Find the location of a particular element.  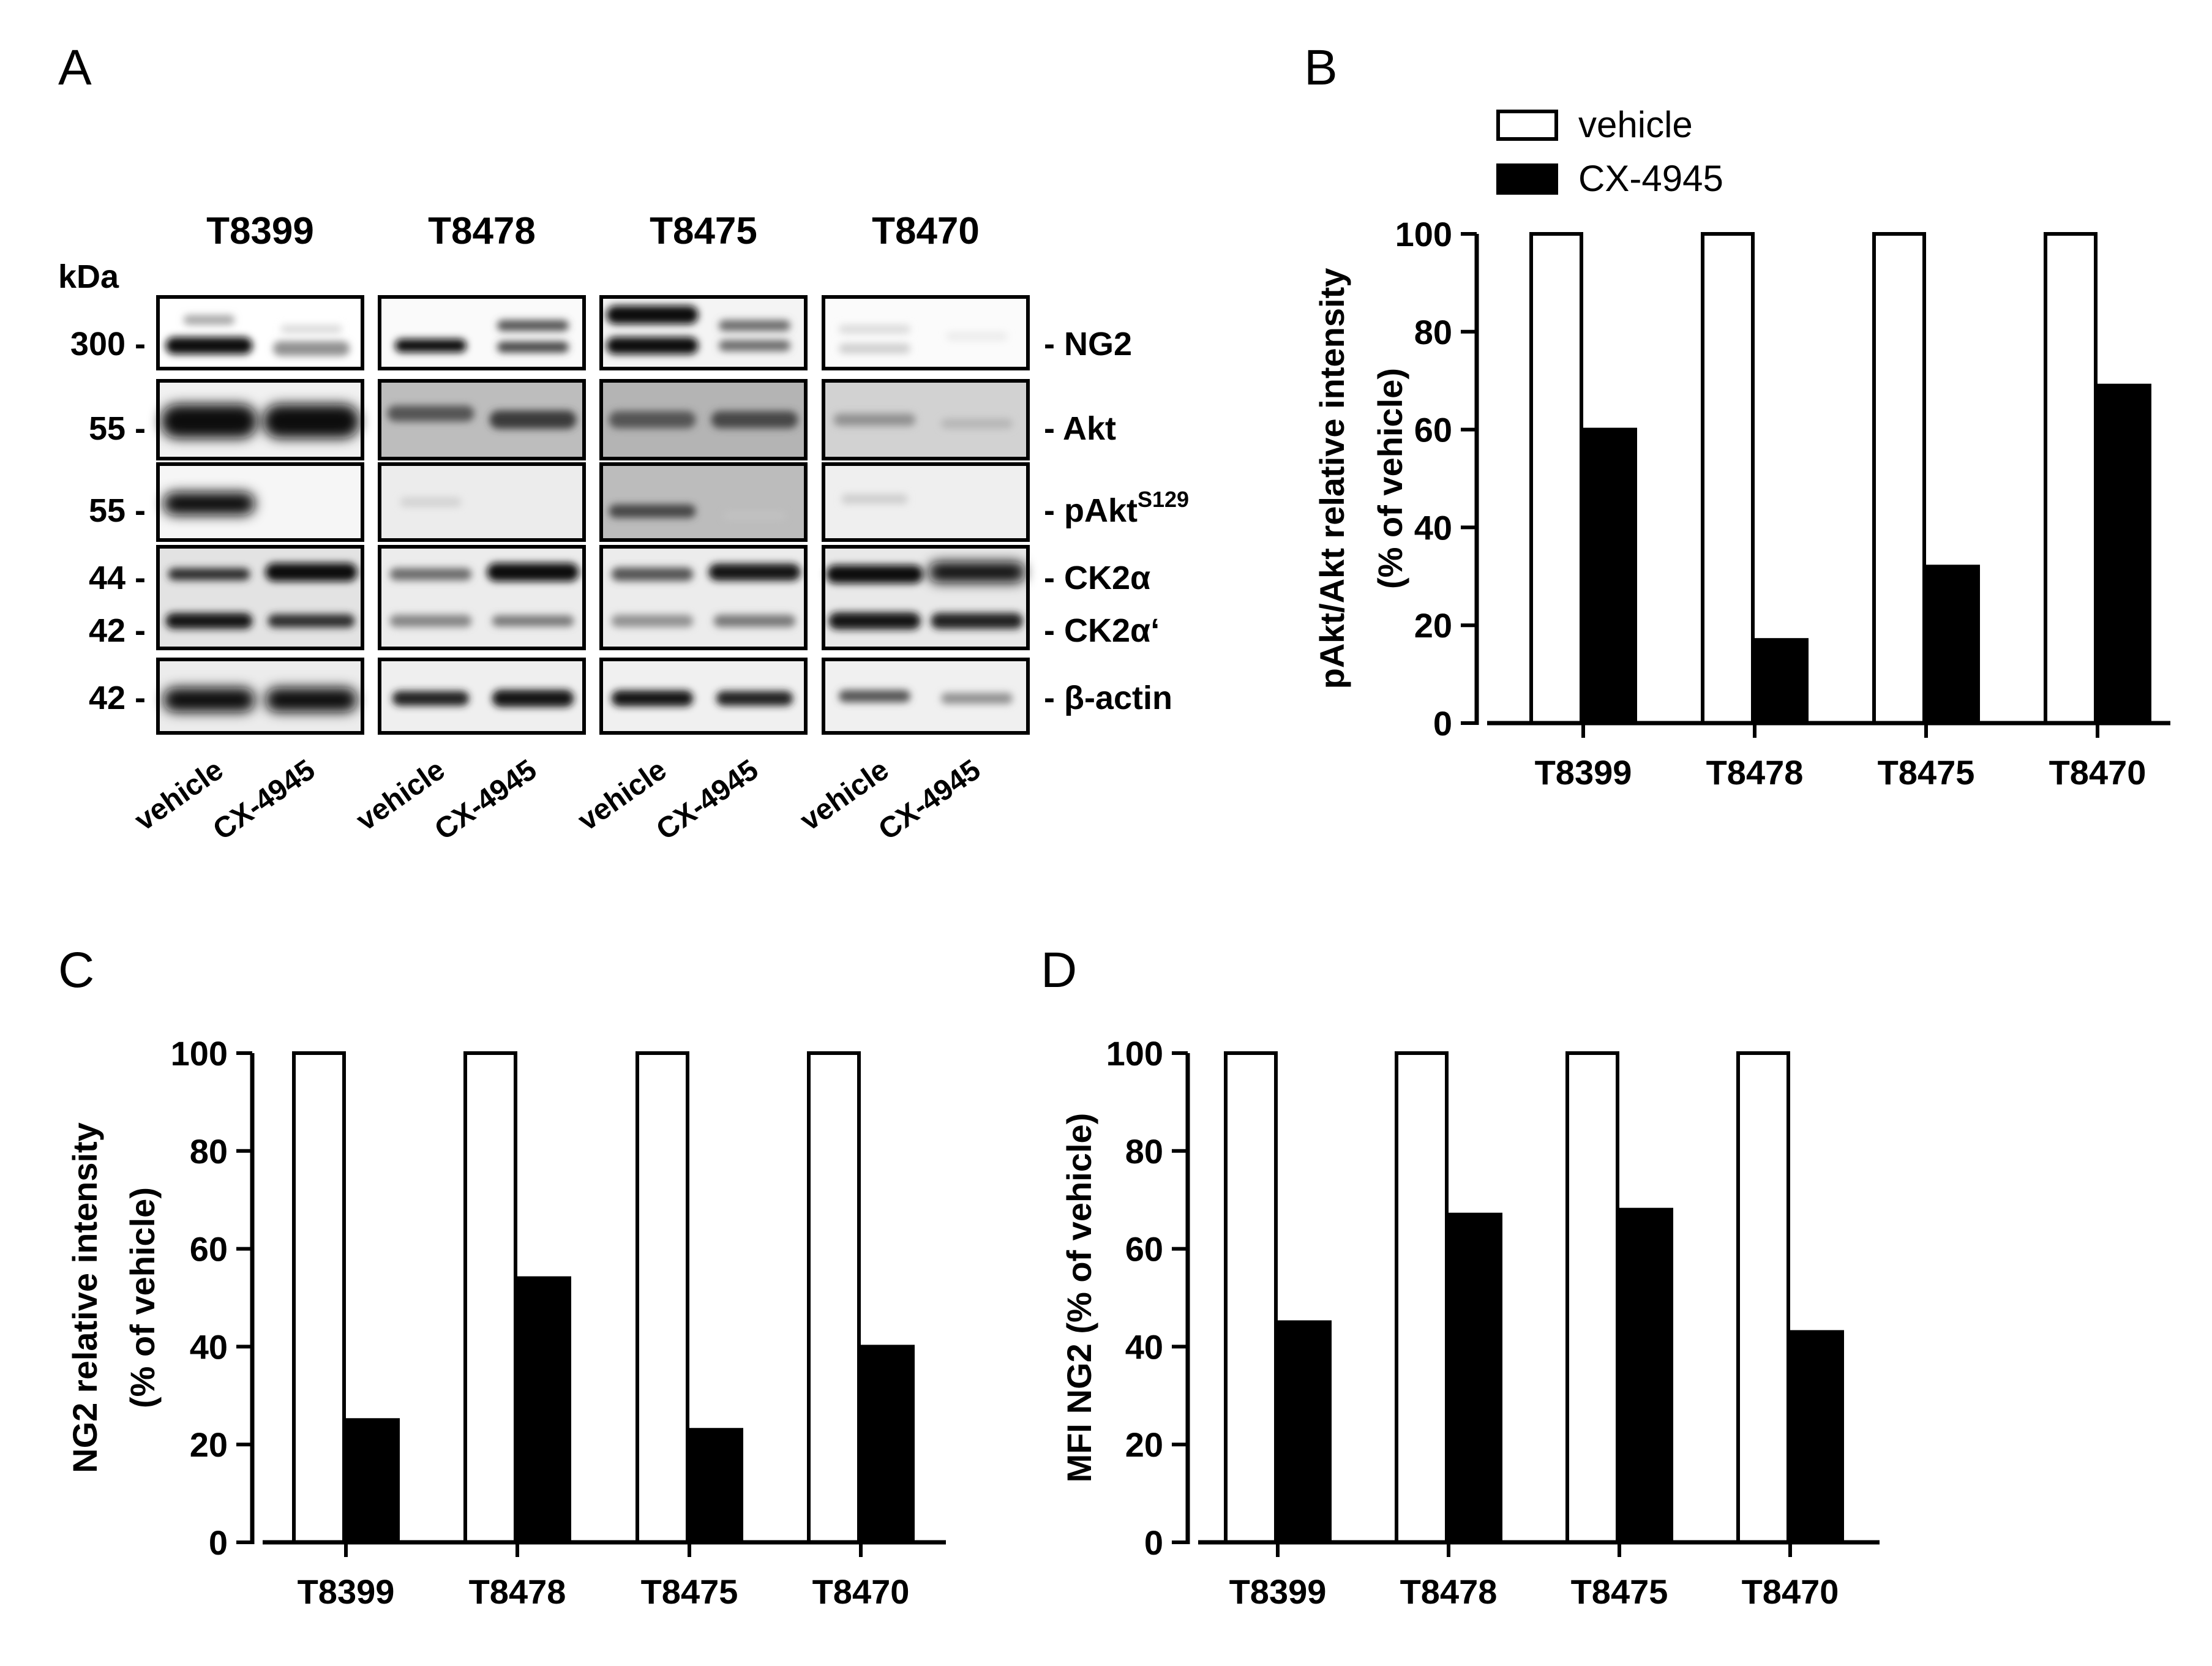

legend-label-vehicle: vehicle is located at coordinates (1635, 125).